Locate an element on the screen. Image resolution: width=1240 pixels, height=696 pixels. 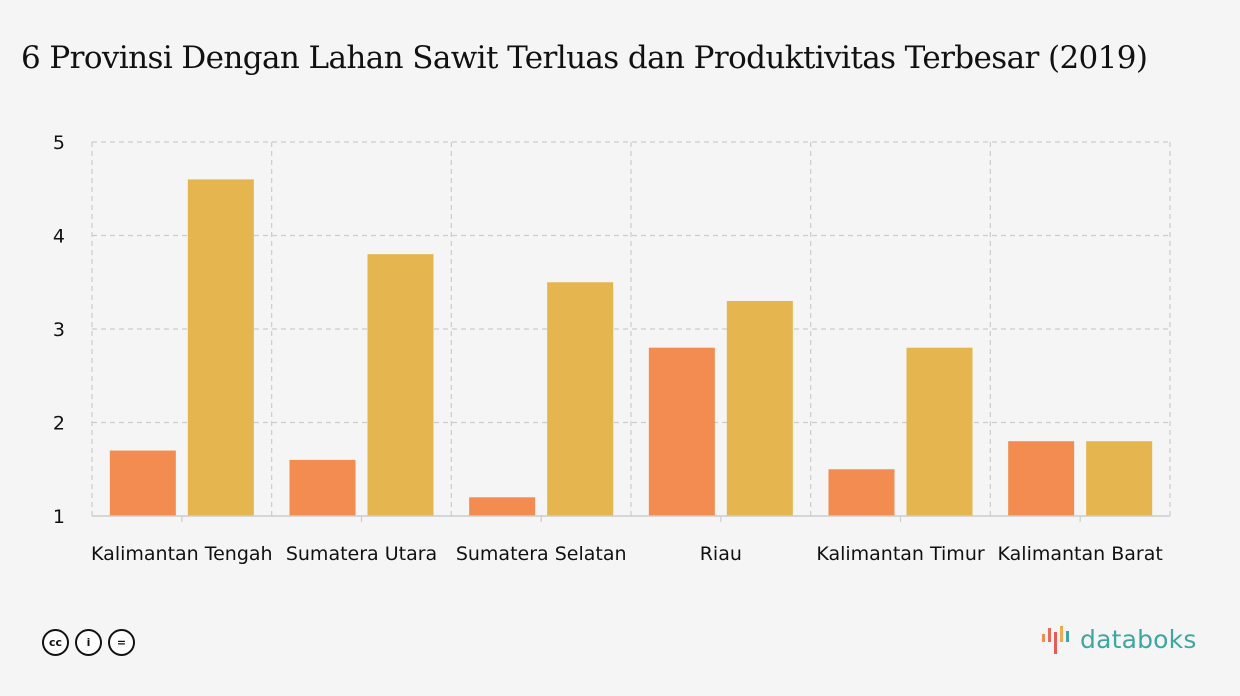
x-tick-label: Riau is located at coordinates (721, 554).